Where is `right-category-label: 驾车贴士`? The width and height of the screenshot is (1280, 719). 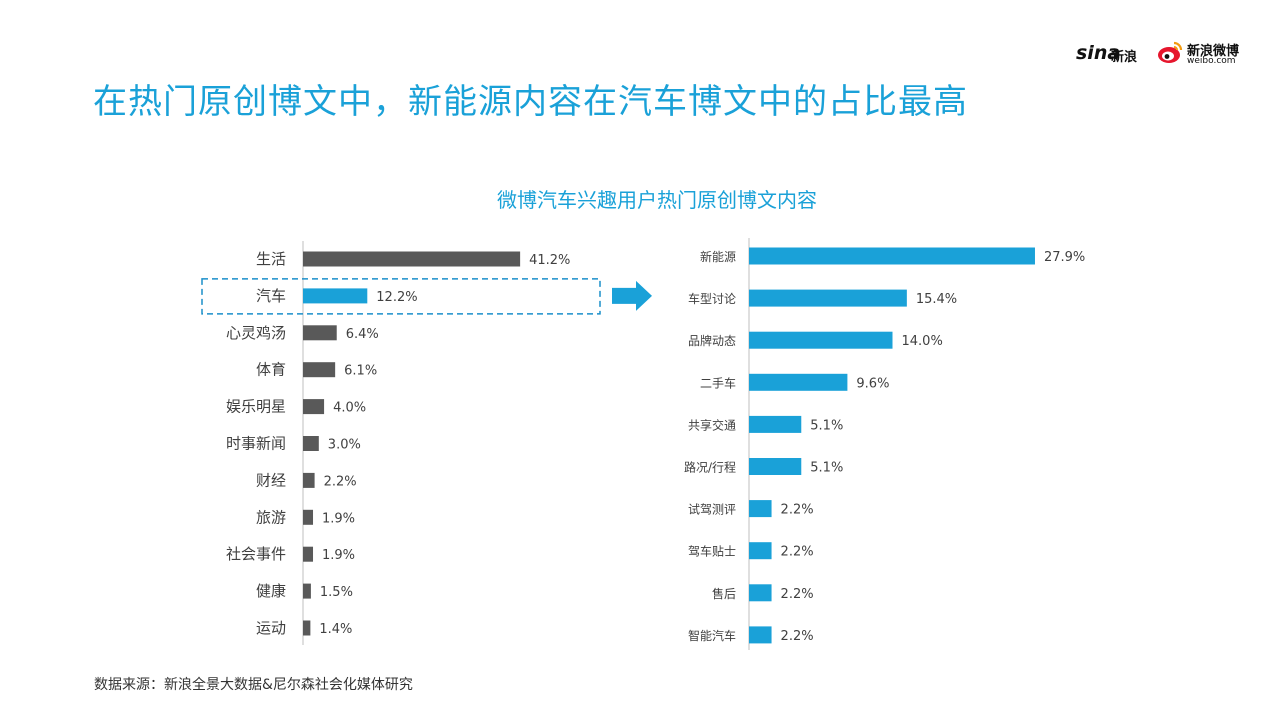 right-category-label: 驾车贴士 is located at coordinates (712, 551).